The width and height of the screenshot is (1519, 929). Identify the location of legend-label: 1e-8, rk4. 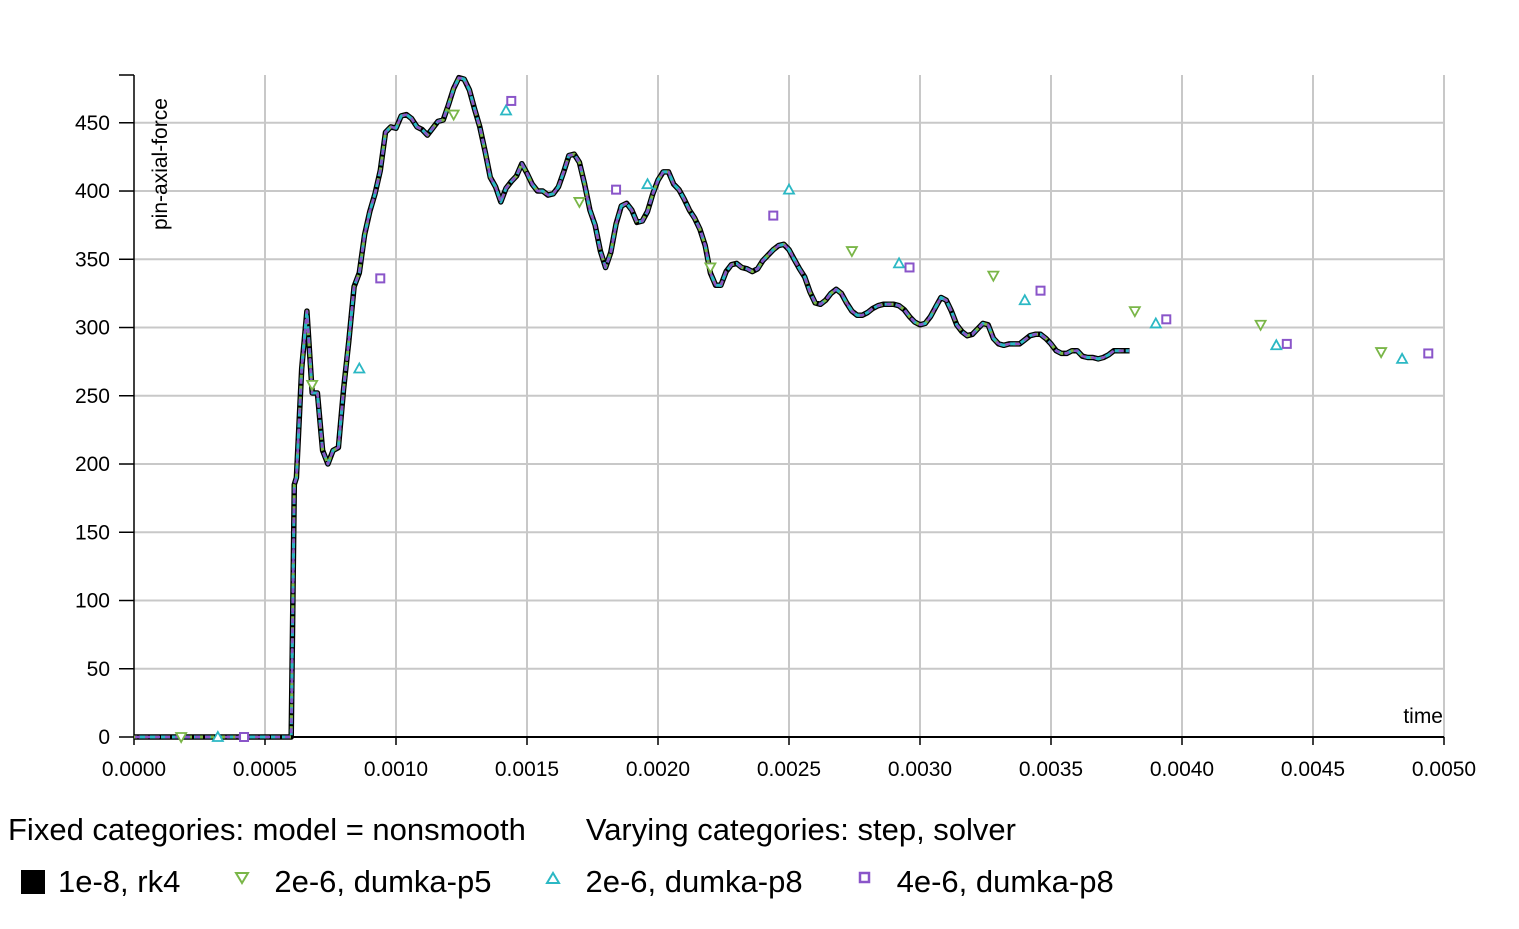
(119, 881).